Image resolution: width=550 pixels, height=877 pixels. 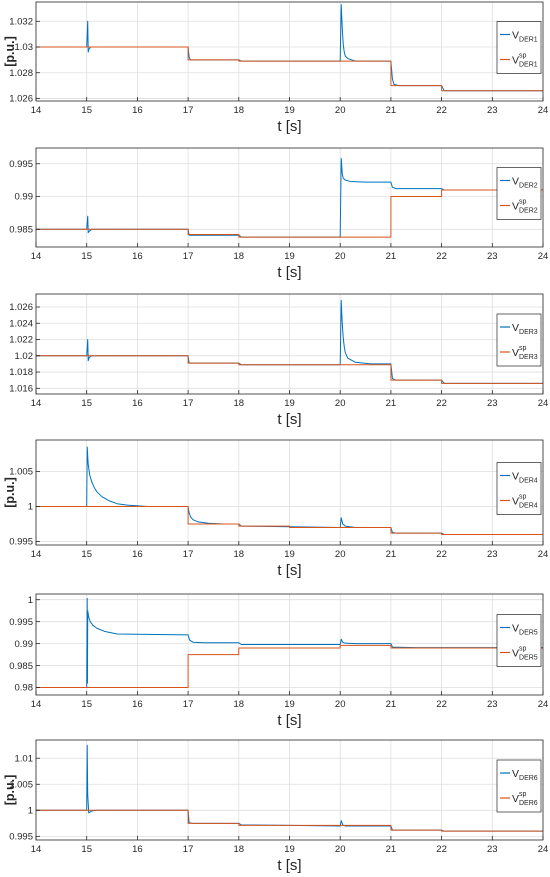 I want to click on legend: VDER3 Vsp DER3, so click(x=519, y=340).